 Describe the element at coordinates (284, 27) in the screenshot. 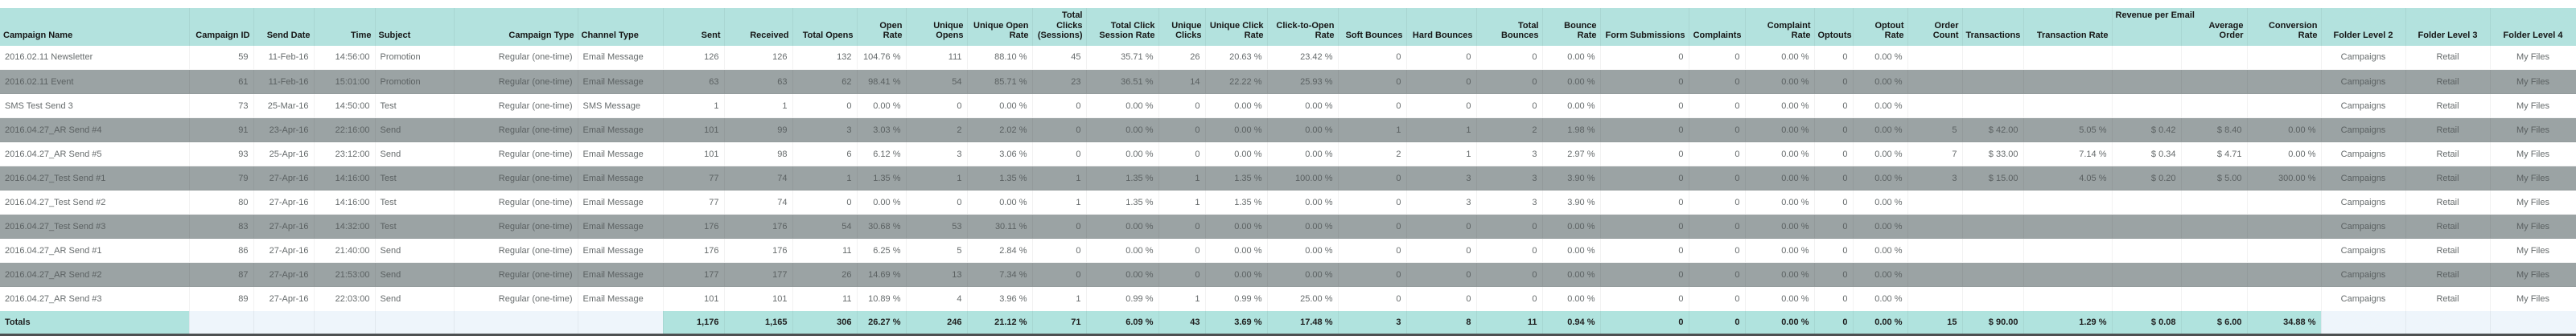

I see `column-header-send_date: Send Date` at that location.